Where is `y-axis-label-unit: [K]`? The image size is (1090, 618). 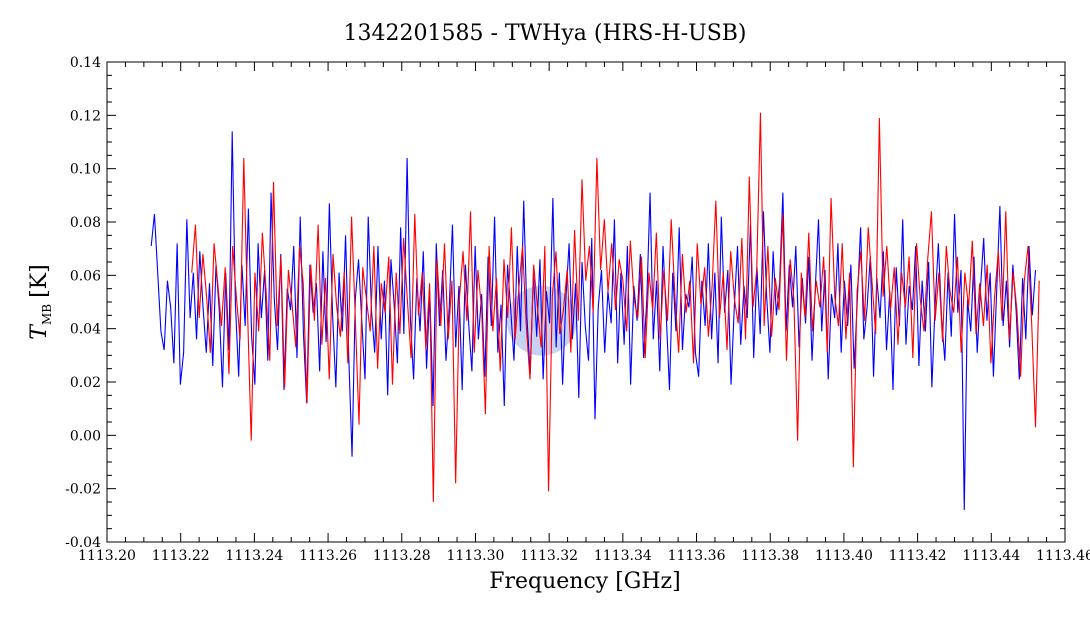 y-axis-label-unit: [K] is located at coordinates (39, 281).